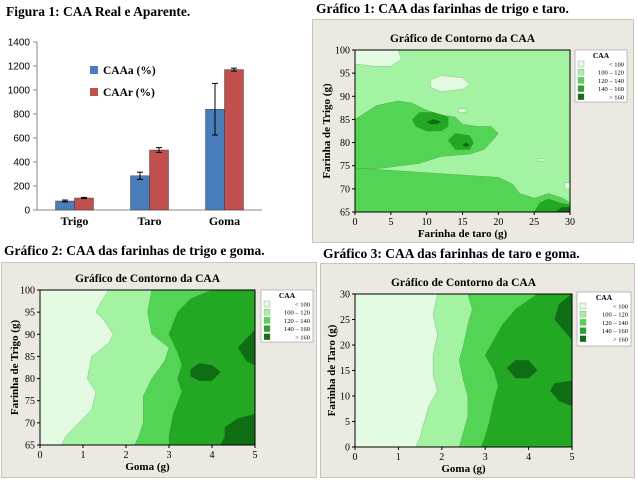 Image resolution: width=637 pixels, height=482 pixels. I want to click on legend-box, so click(601, 76).